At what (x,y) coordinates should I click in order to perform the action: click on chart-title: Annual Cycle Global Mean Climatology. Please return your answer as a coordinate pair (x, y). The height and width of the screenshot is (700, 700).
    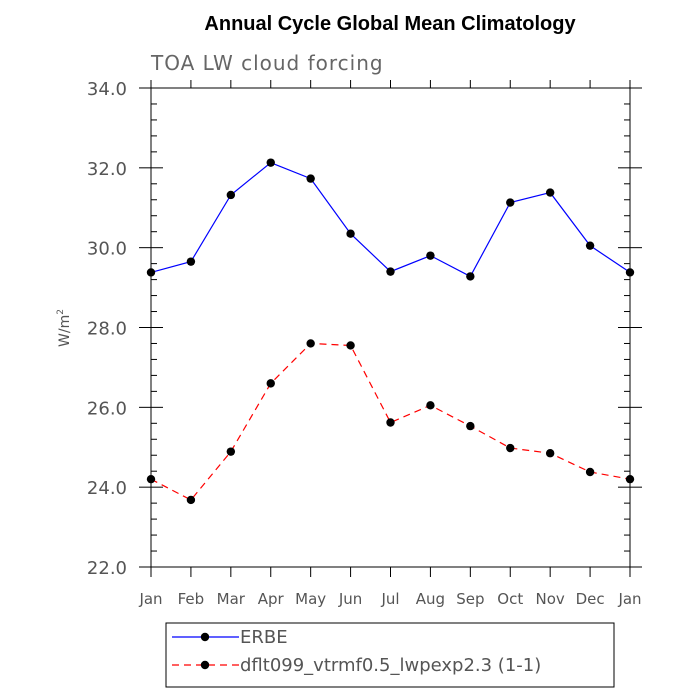
    Looking at the image, I should click on (390, 24).